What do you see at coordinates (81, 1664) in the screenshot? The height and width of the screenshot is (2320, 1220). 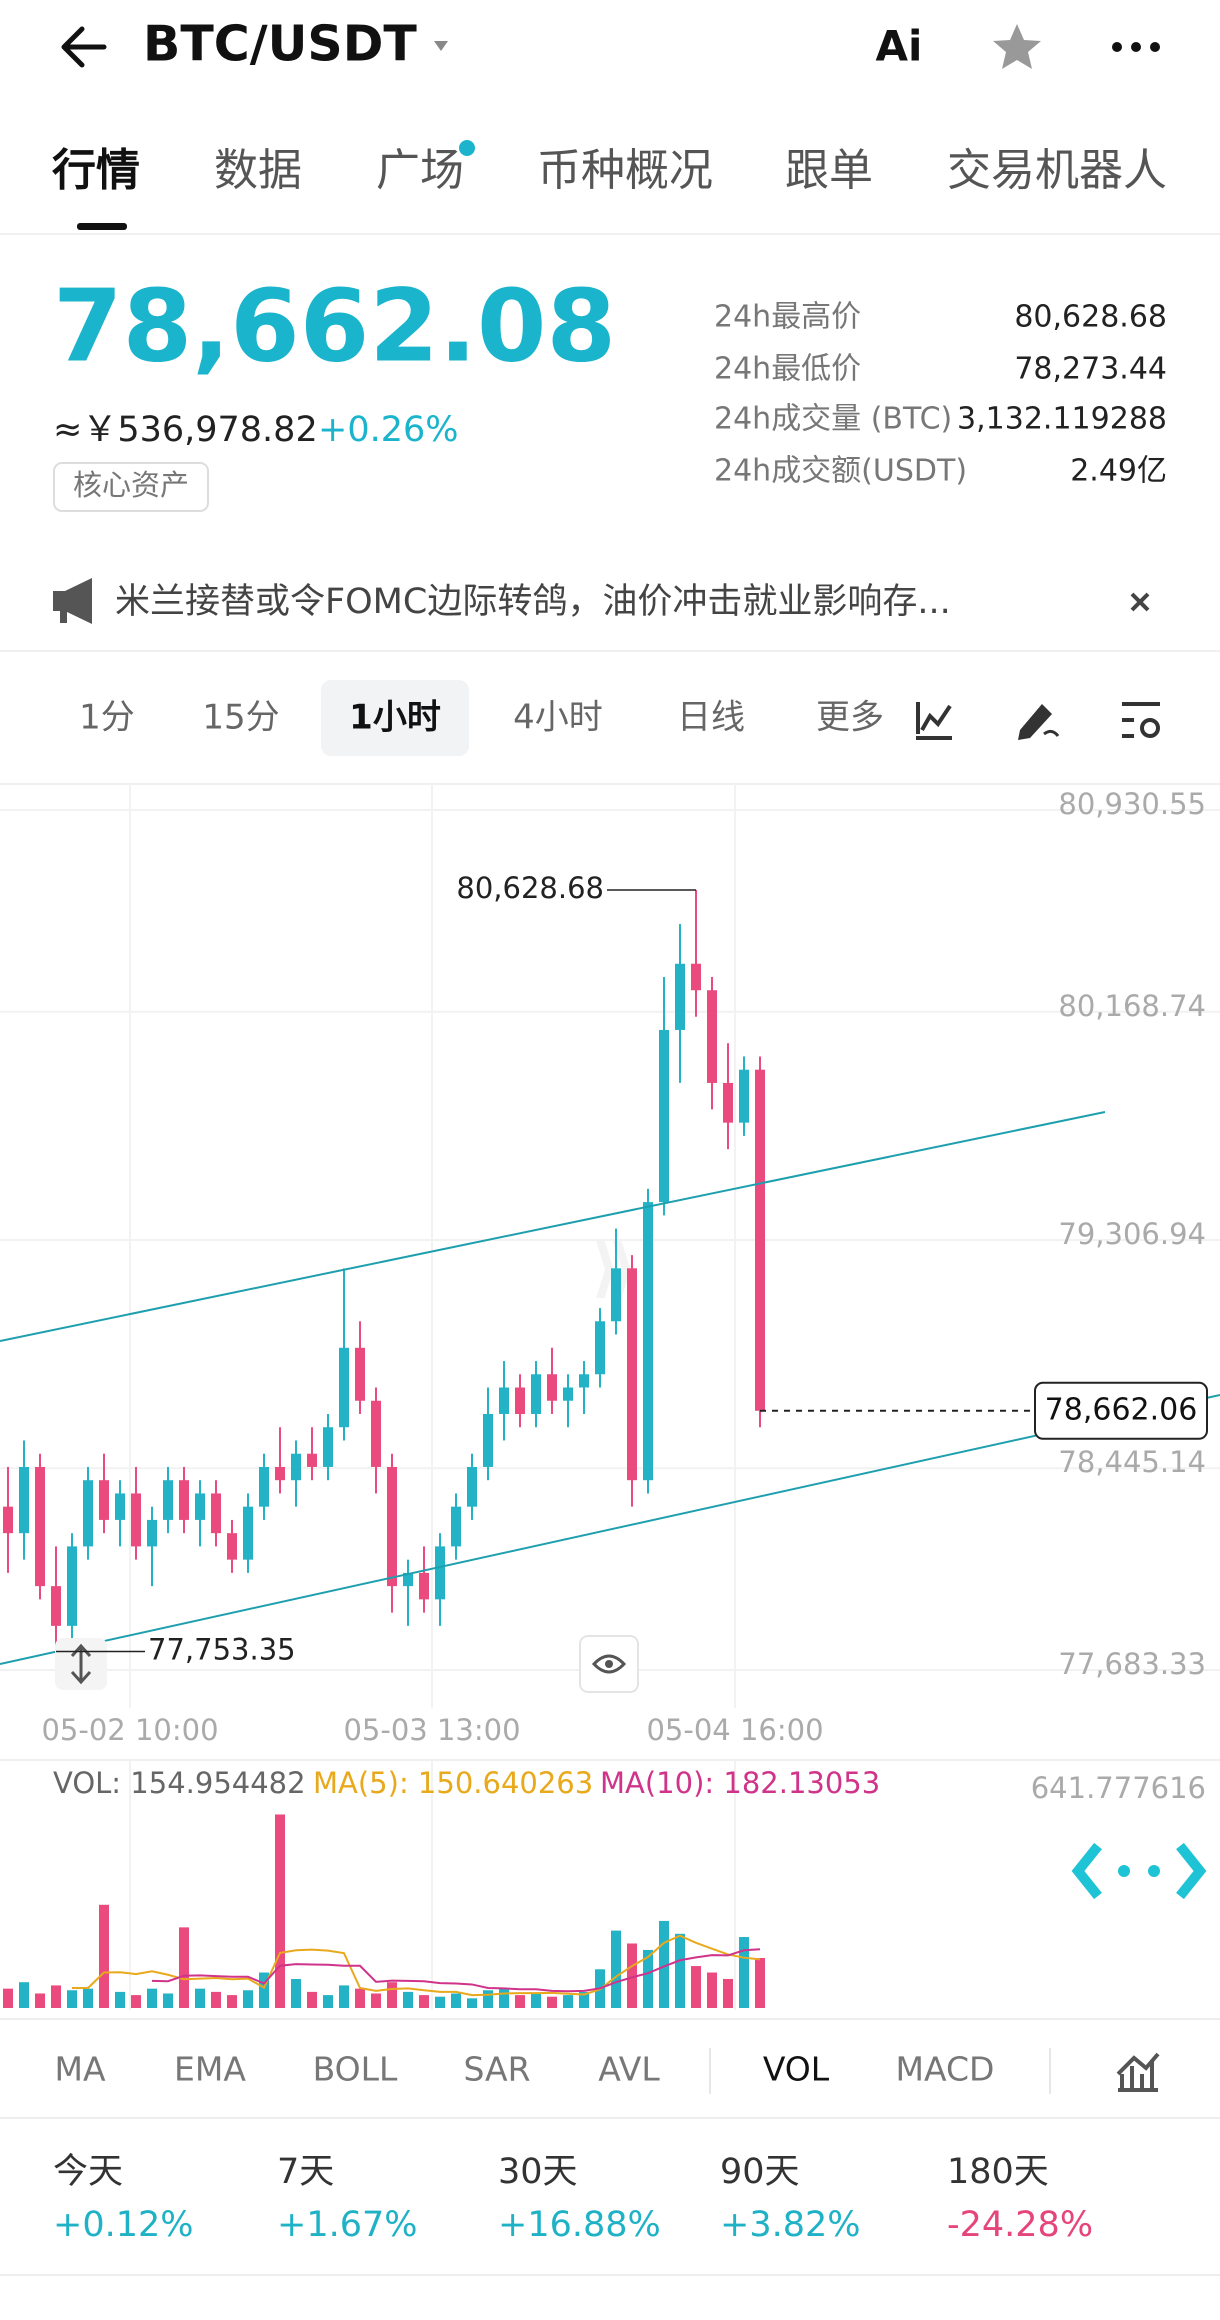 I see `zoom-button` at bounding box center [81, 1664].